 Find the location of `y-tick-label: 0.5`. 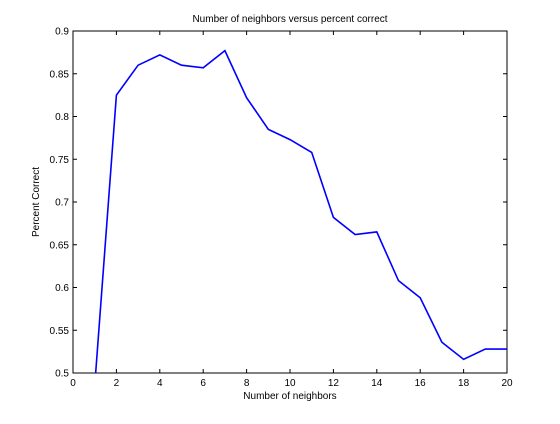

y-tick-label: 0.5 is located at coordinates (62, 374).